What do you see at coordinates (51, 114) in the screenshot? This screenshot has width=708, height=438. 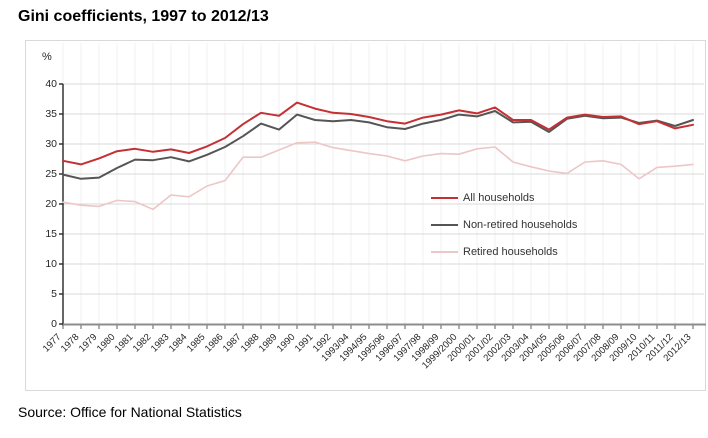 I see `y-tick-label: 35` at bounding box center [51, 114].